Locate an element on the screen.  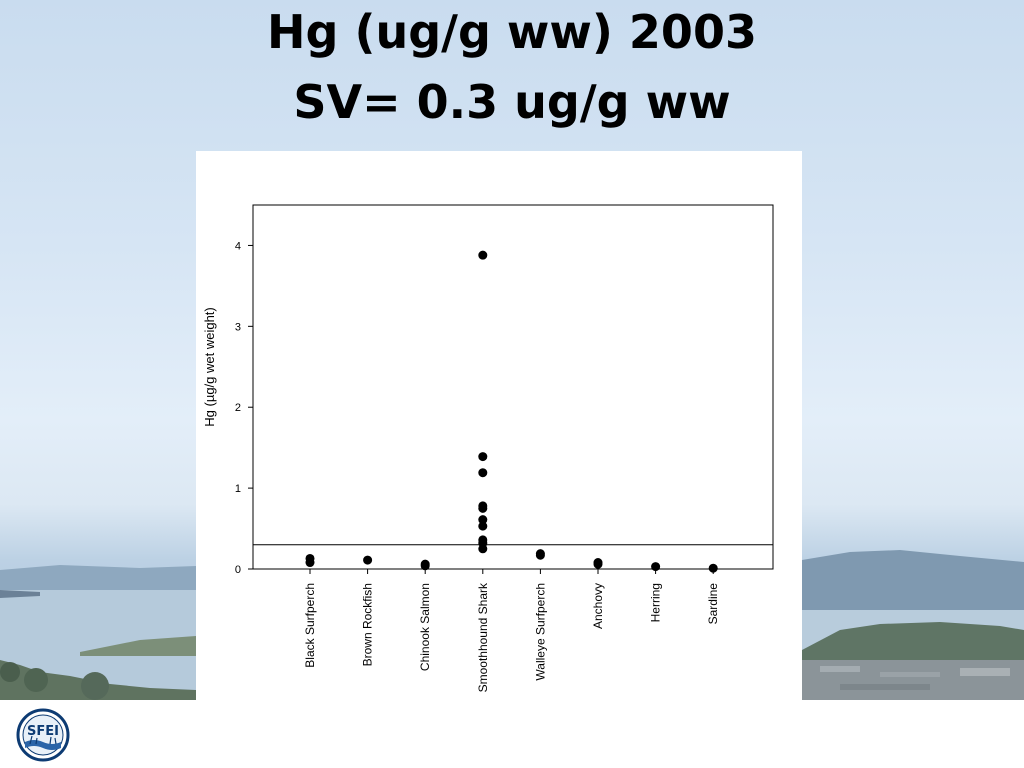
x-tick-label: Walleye Surfperch is located at coordinates (540, 632).